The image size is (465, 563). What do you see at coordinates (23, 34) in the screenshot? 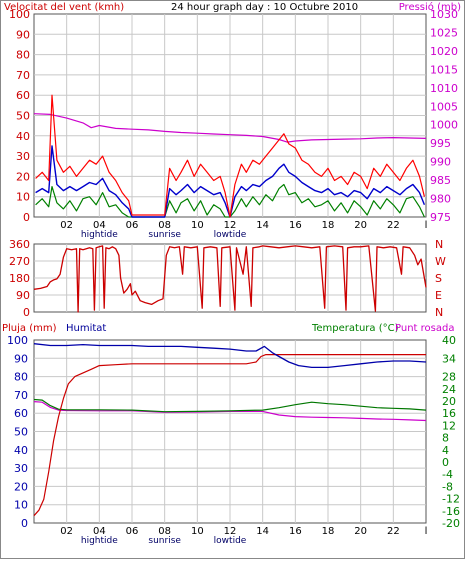
I see `wind-speed-tick-label: 90` at bounding box center [23, 34].